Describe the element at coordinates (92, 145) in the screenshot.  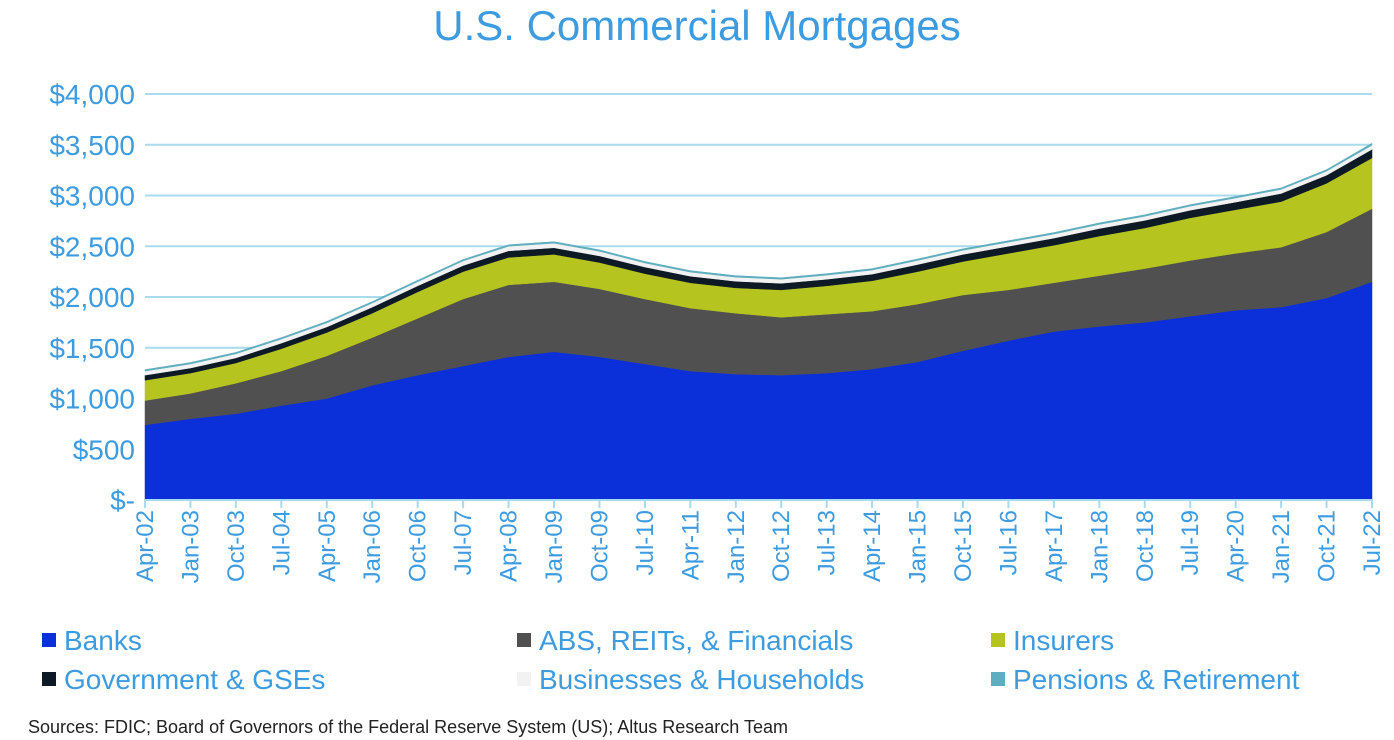
I see `y-tick-label-7: $3,500` at that location.